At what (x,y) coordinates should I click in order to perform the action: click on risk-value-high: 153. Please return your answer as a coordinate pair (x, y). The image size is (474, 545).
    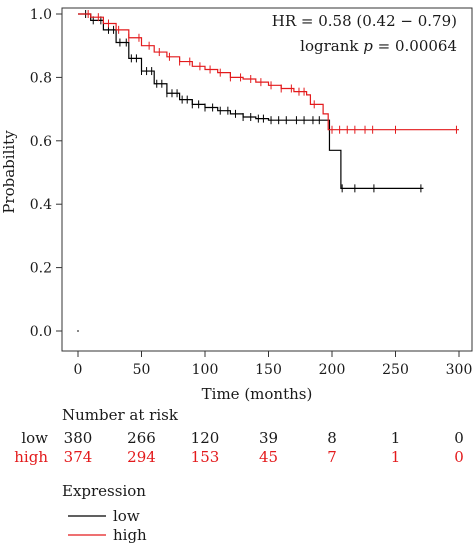
    Looking at the image, I should click on (205, 457).